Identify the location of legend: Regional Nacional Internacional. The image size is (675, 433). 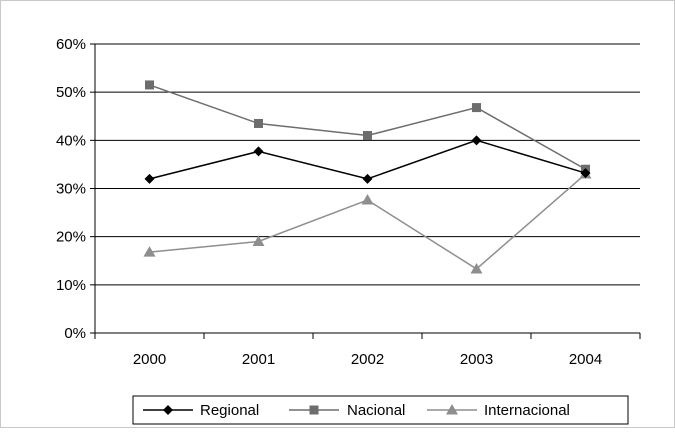
(380, 410).